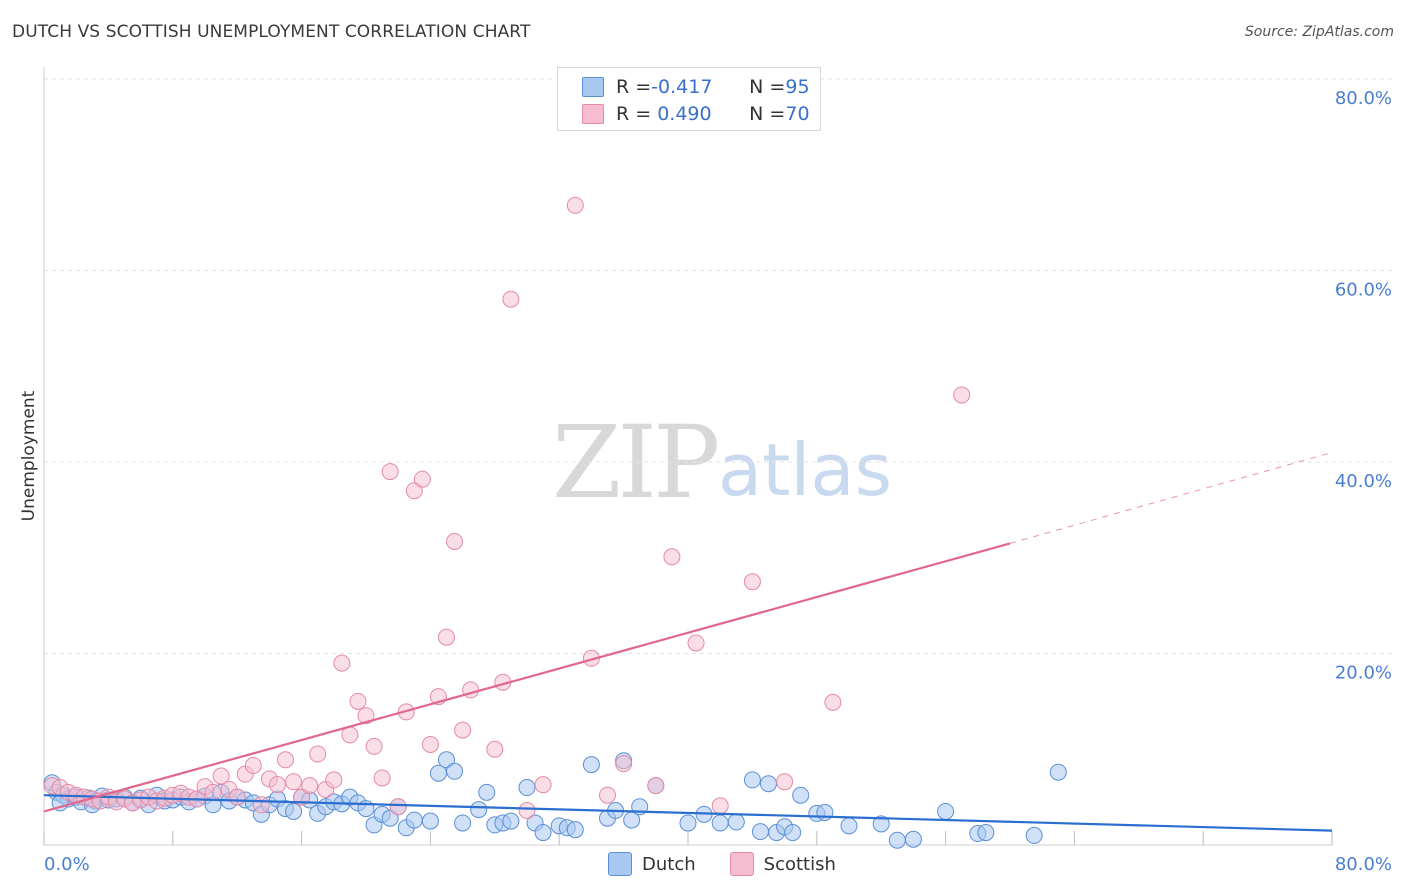 This screenshot has height=892, width=1406. I want to click on bottom-legend-scottish: Scottish, so click(782, 864).